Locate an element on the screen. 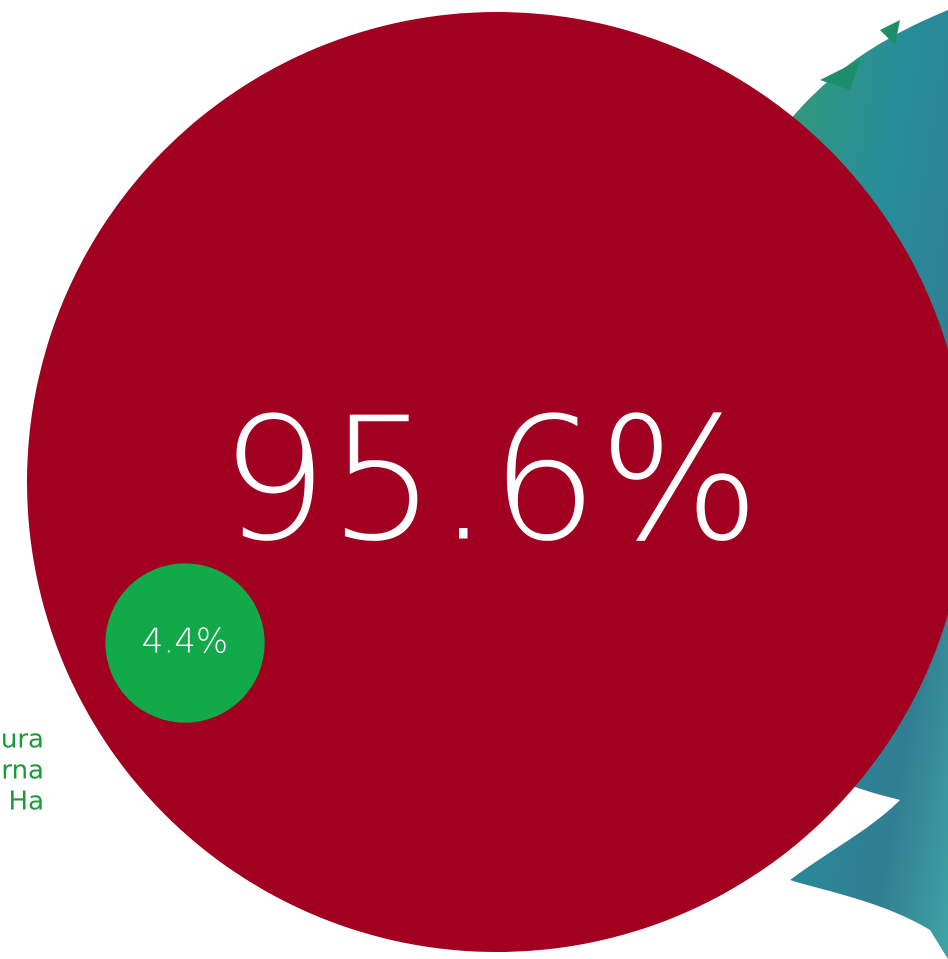  value-label: 4.4% is located at coordinates (185, 642).